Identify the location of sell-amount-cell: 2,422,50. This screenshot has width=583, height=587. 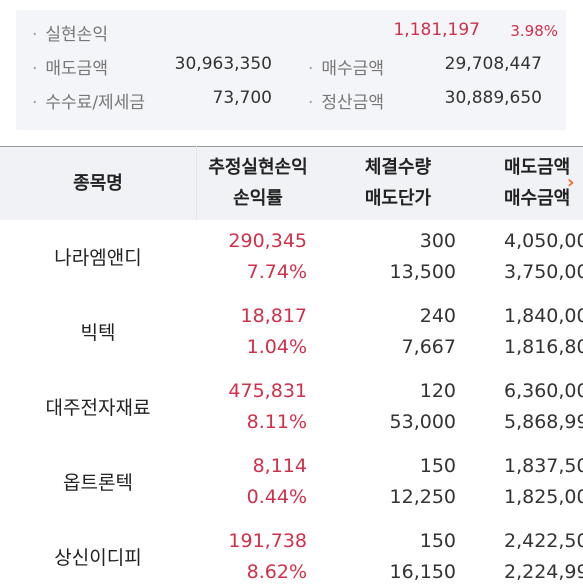
(543, 541).